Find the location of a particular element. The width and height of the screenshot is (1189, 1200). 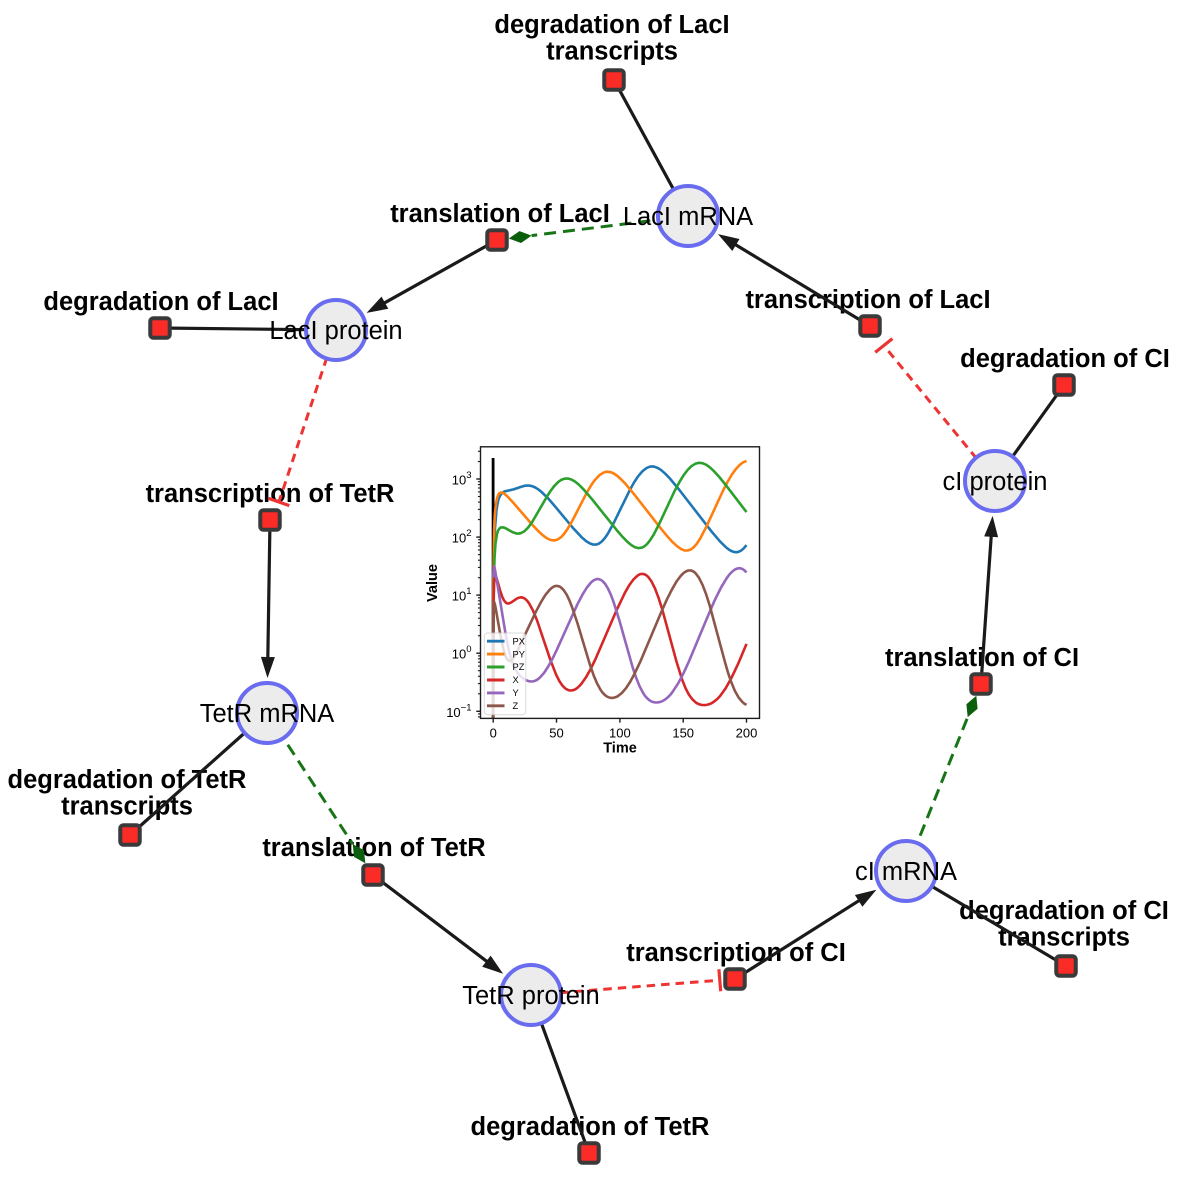

svg-text: 100 is located at coordinates (620, 733).